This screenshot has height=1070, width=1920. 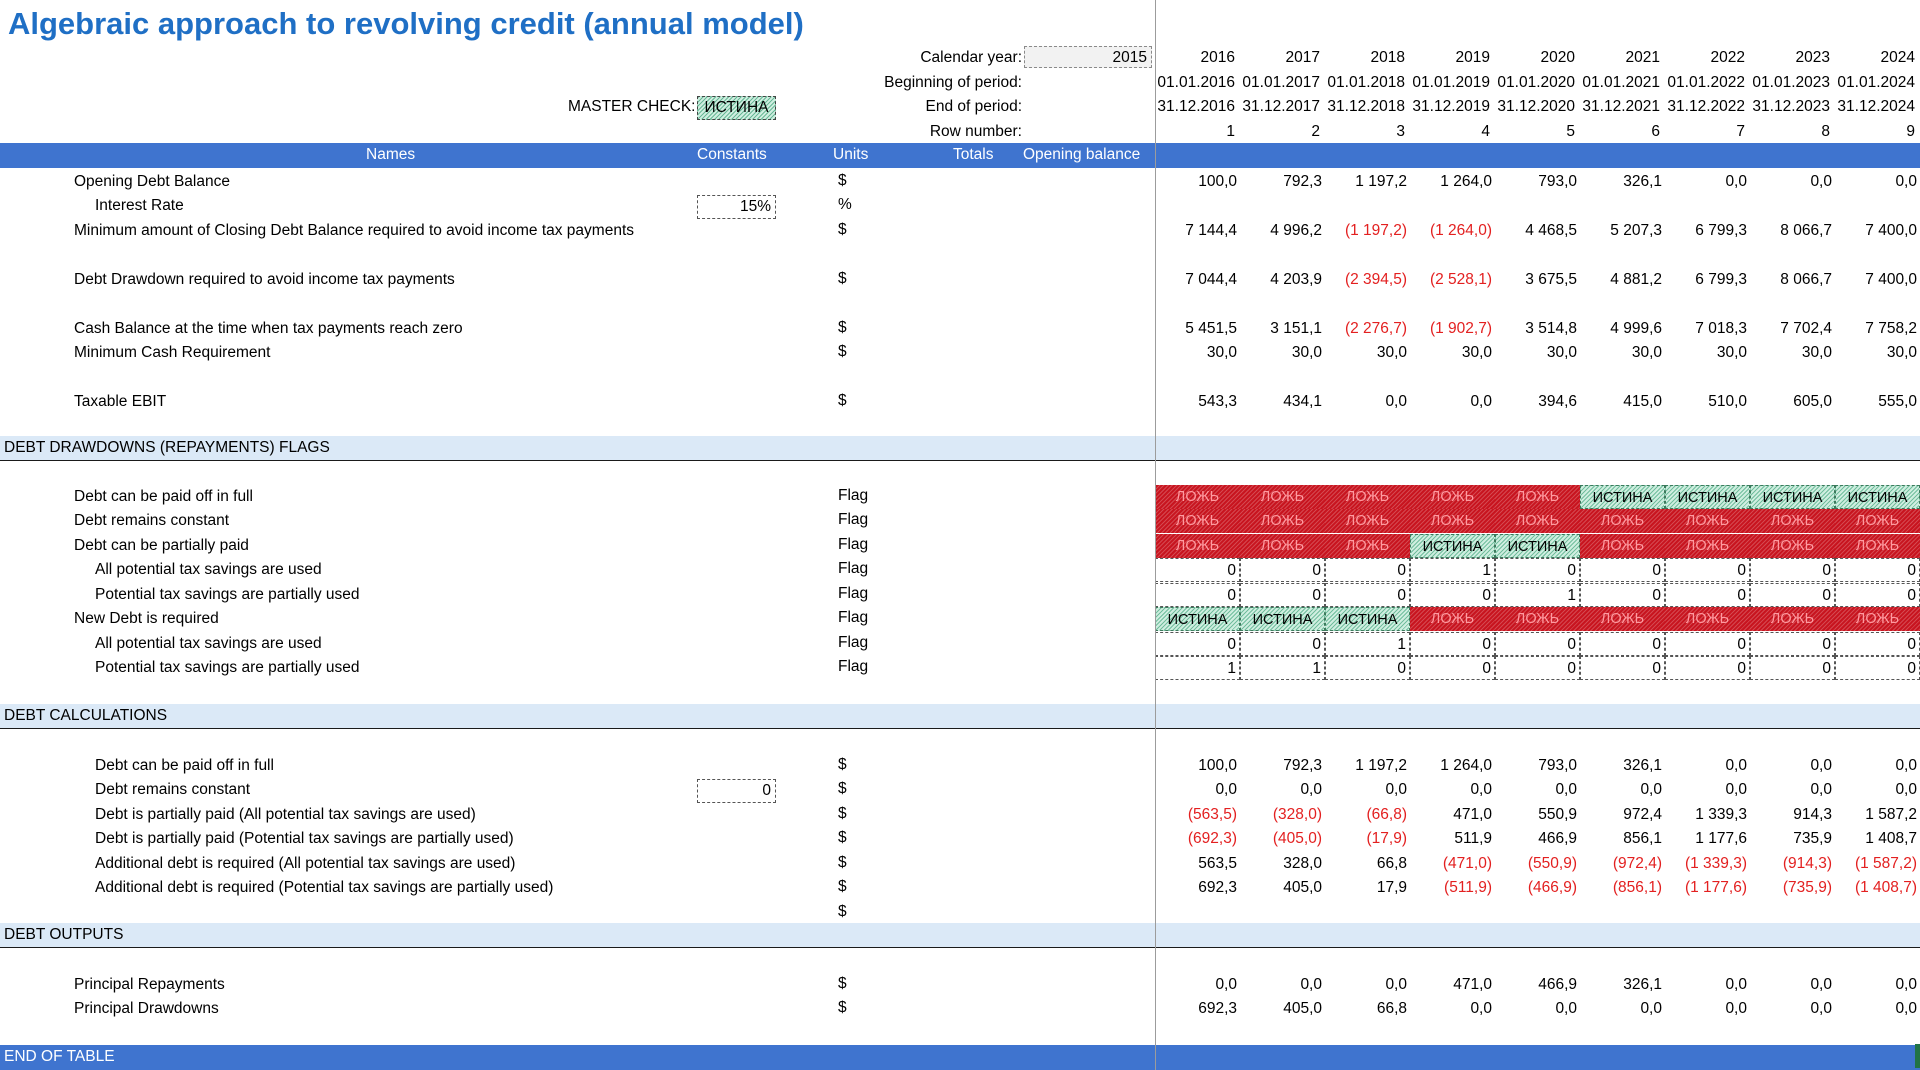 I want to click on value-cell: 1 197,2, so click(x=1381, y=765).